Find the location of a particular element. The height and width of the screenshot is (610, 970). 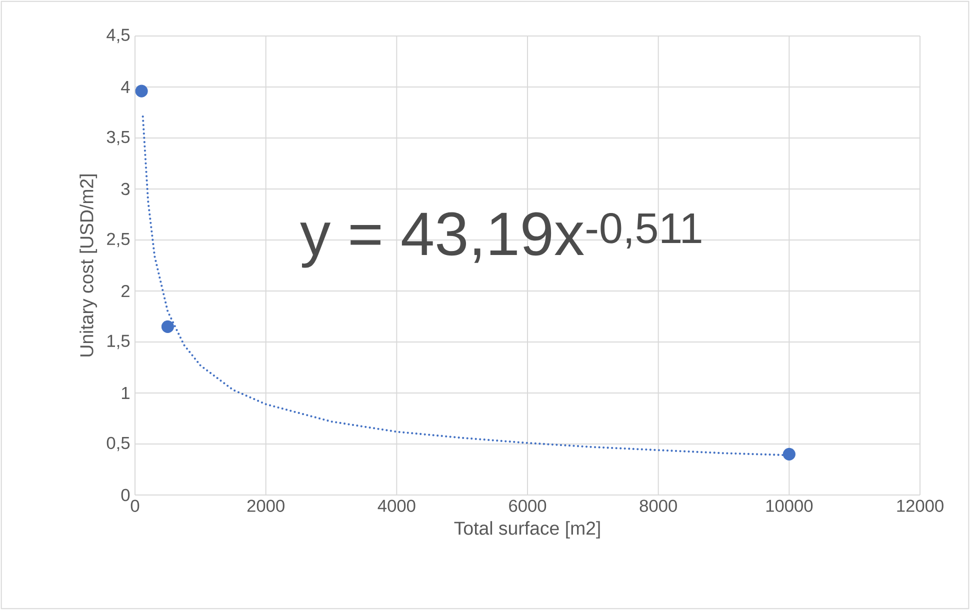

x-tick-label: 6000 is located at coordinates (527, 506).